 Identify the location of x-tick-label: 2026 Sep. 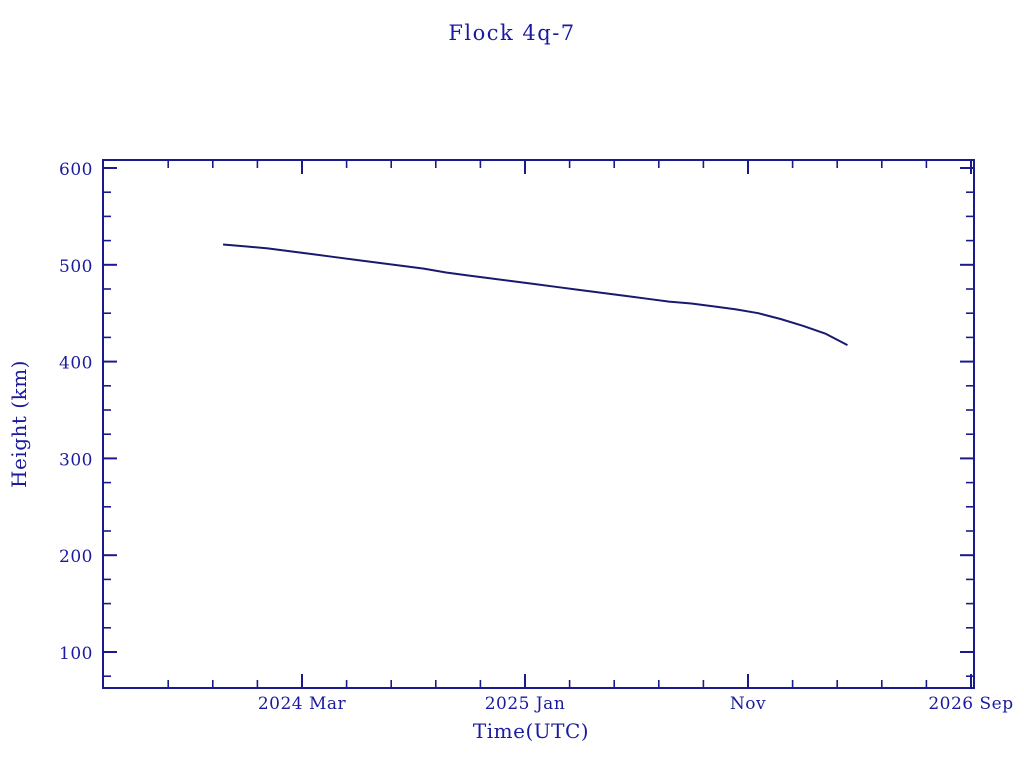
(970, 704).